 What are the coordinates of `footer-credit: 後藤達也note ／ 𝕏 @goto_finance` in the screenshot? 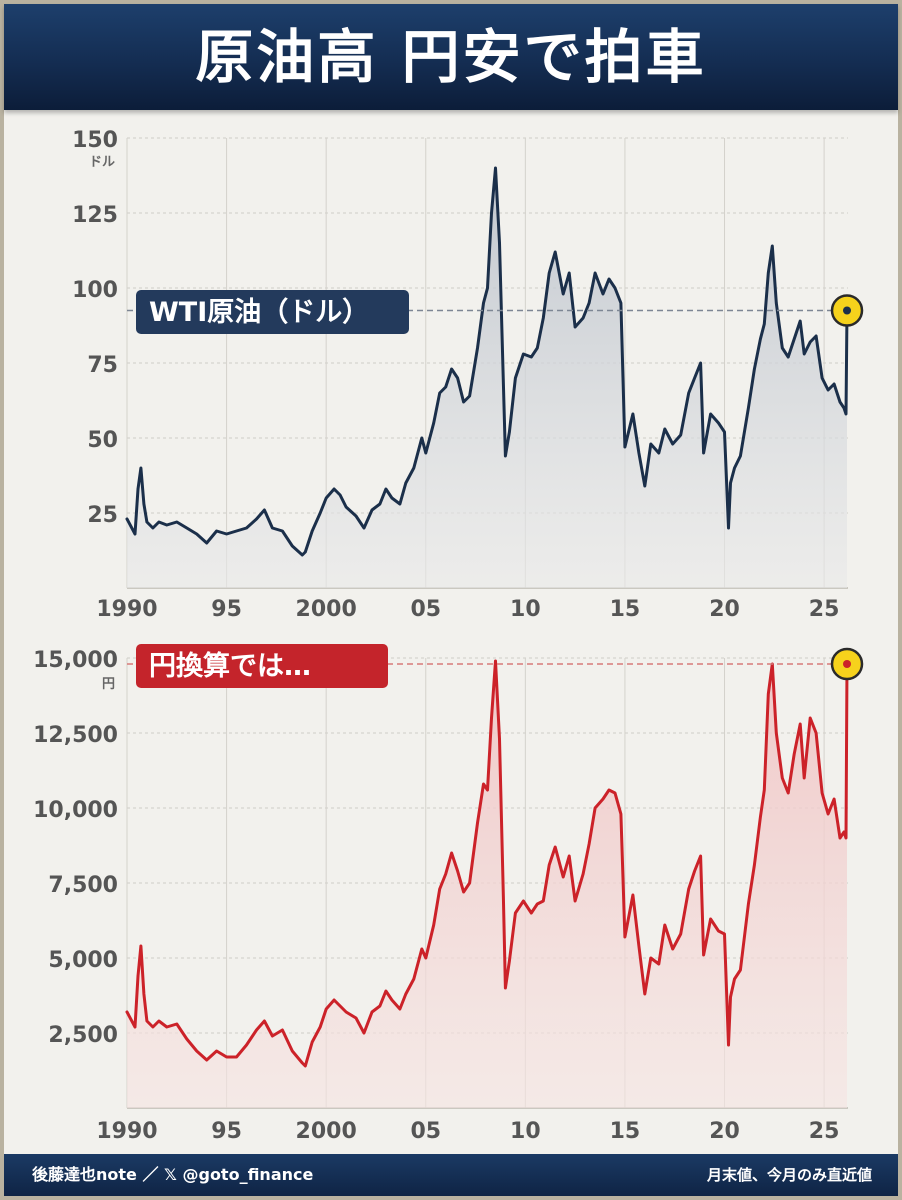 It's located at (173, 1174).